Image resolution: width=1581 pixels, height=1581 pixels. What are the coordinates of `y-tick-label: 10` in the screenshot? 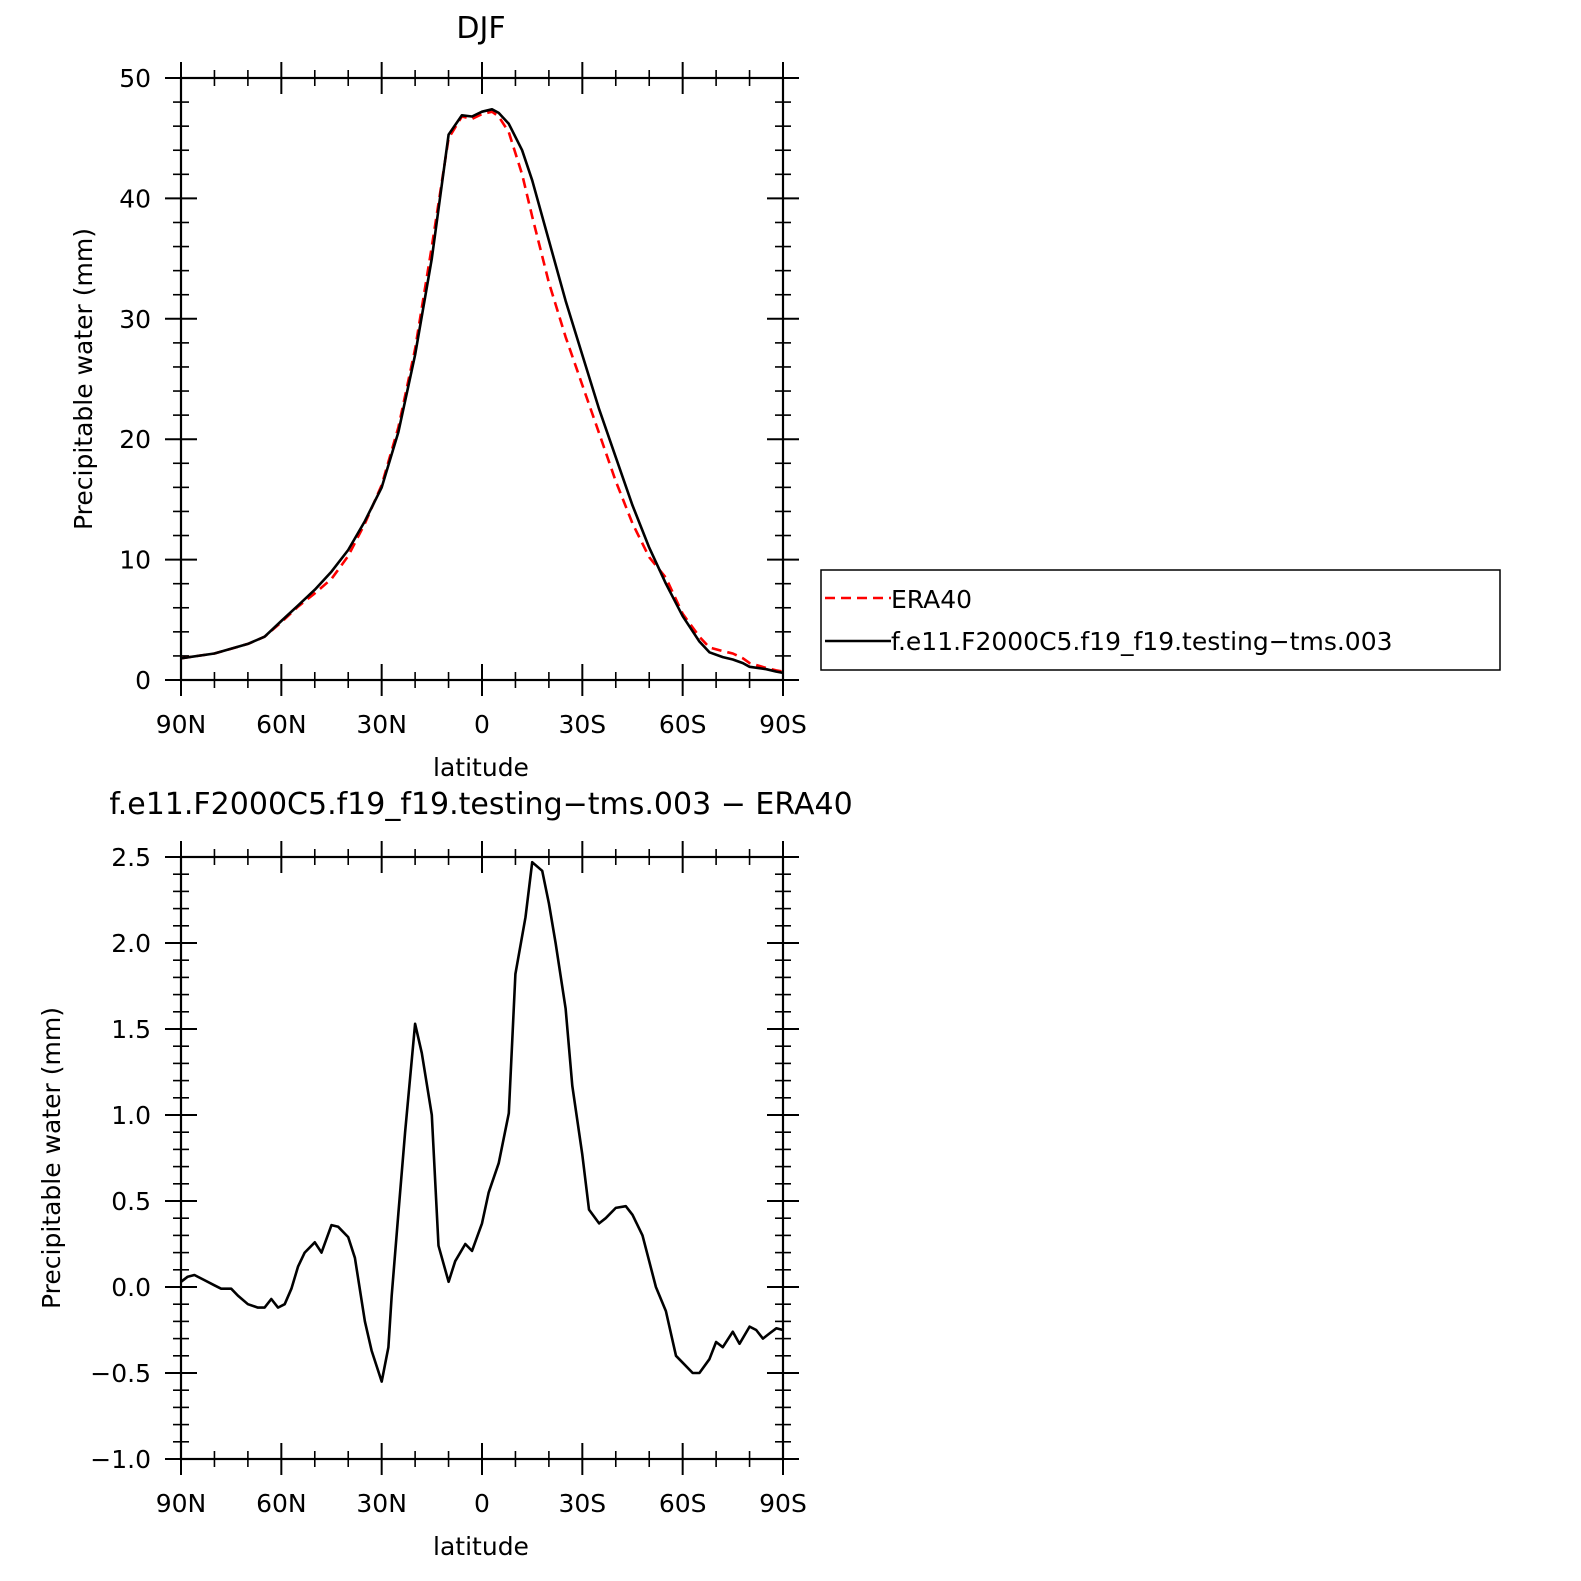 It's located at (135, 560).